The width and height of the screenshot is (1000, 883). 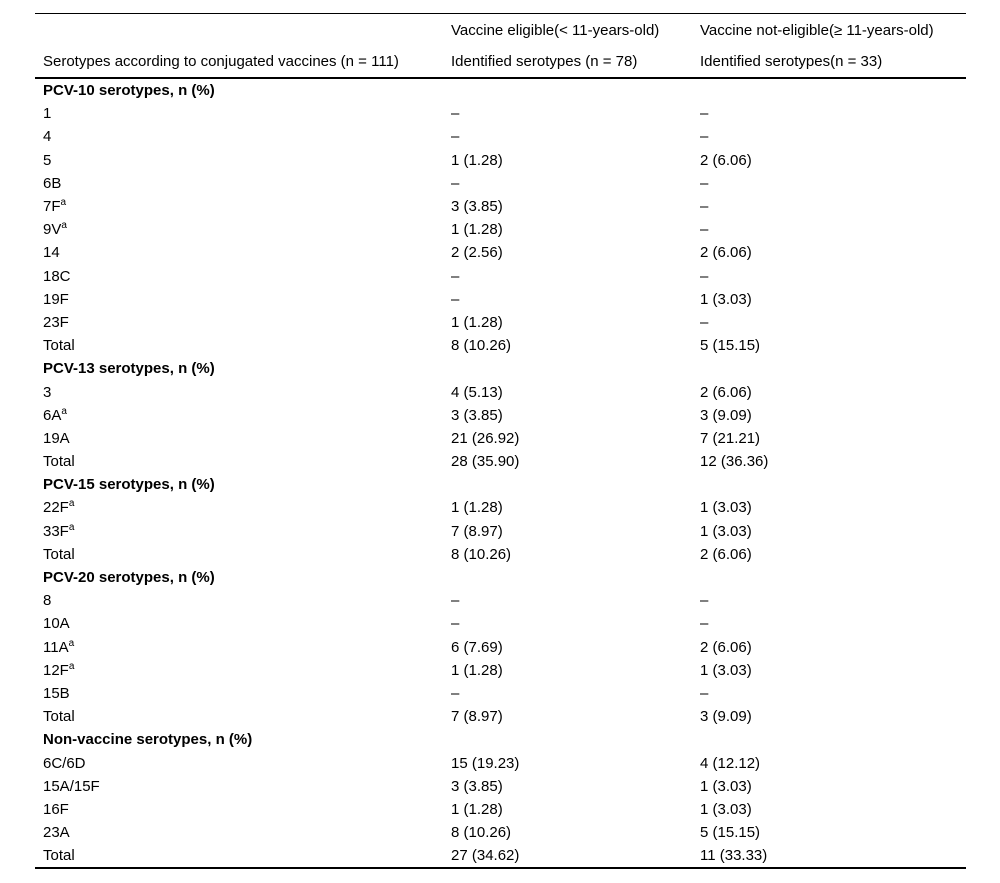 I want to click on serotype-cell: 6C/6D, so click(x=64, y=763).